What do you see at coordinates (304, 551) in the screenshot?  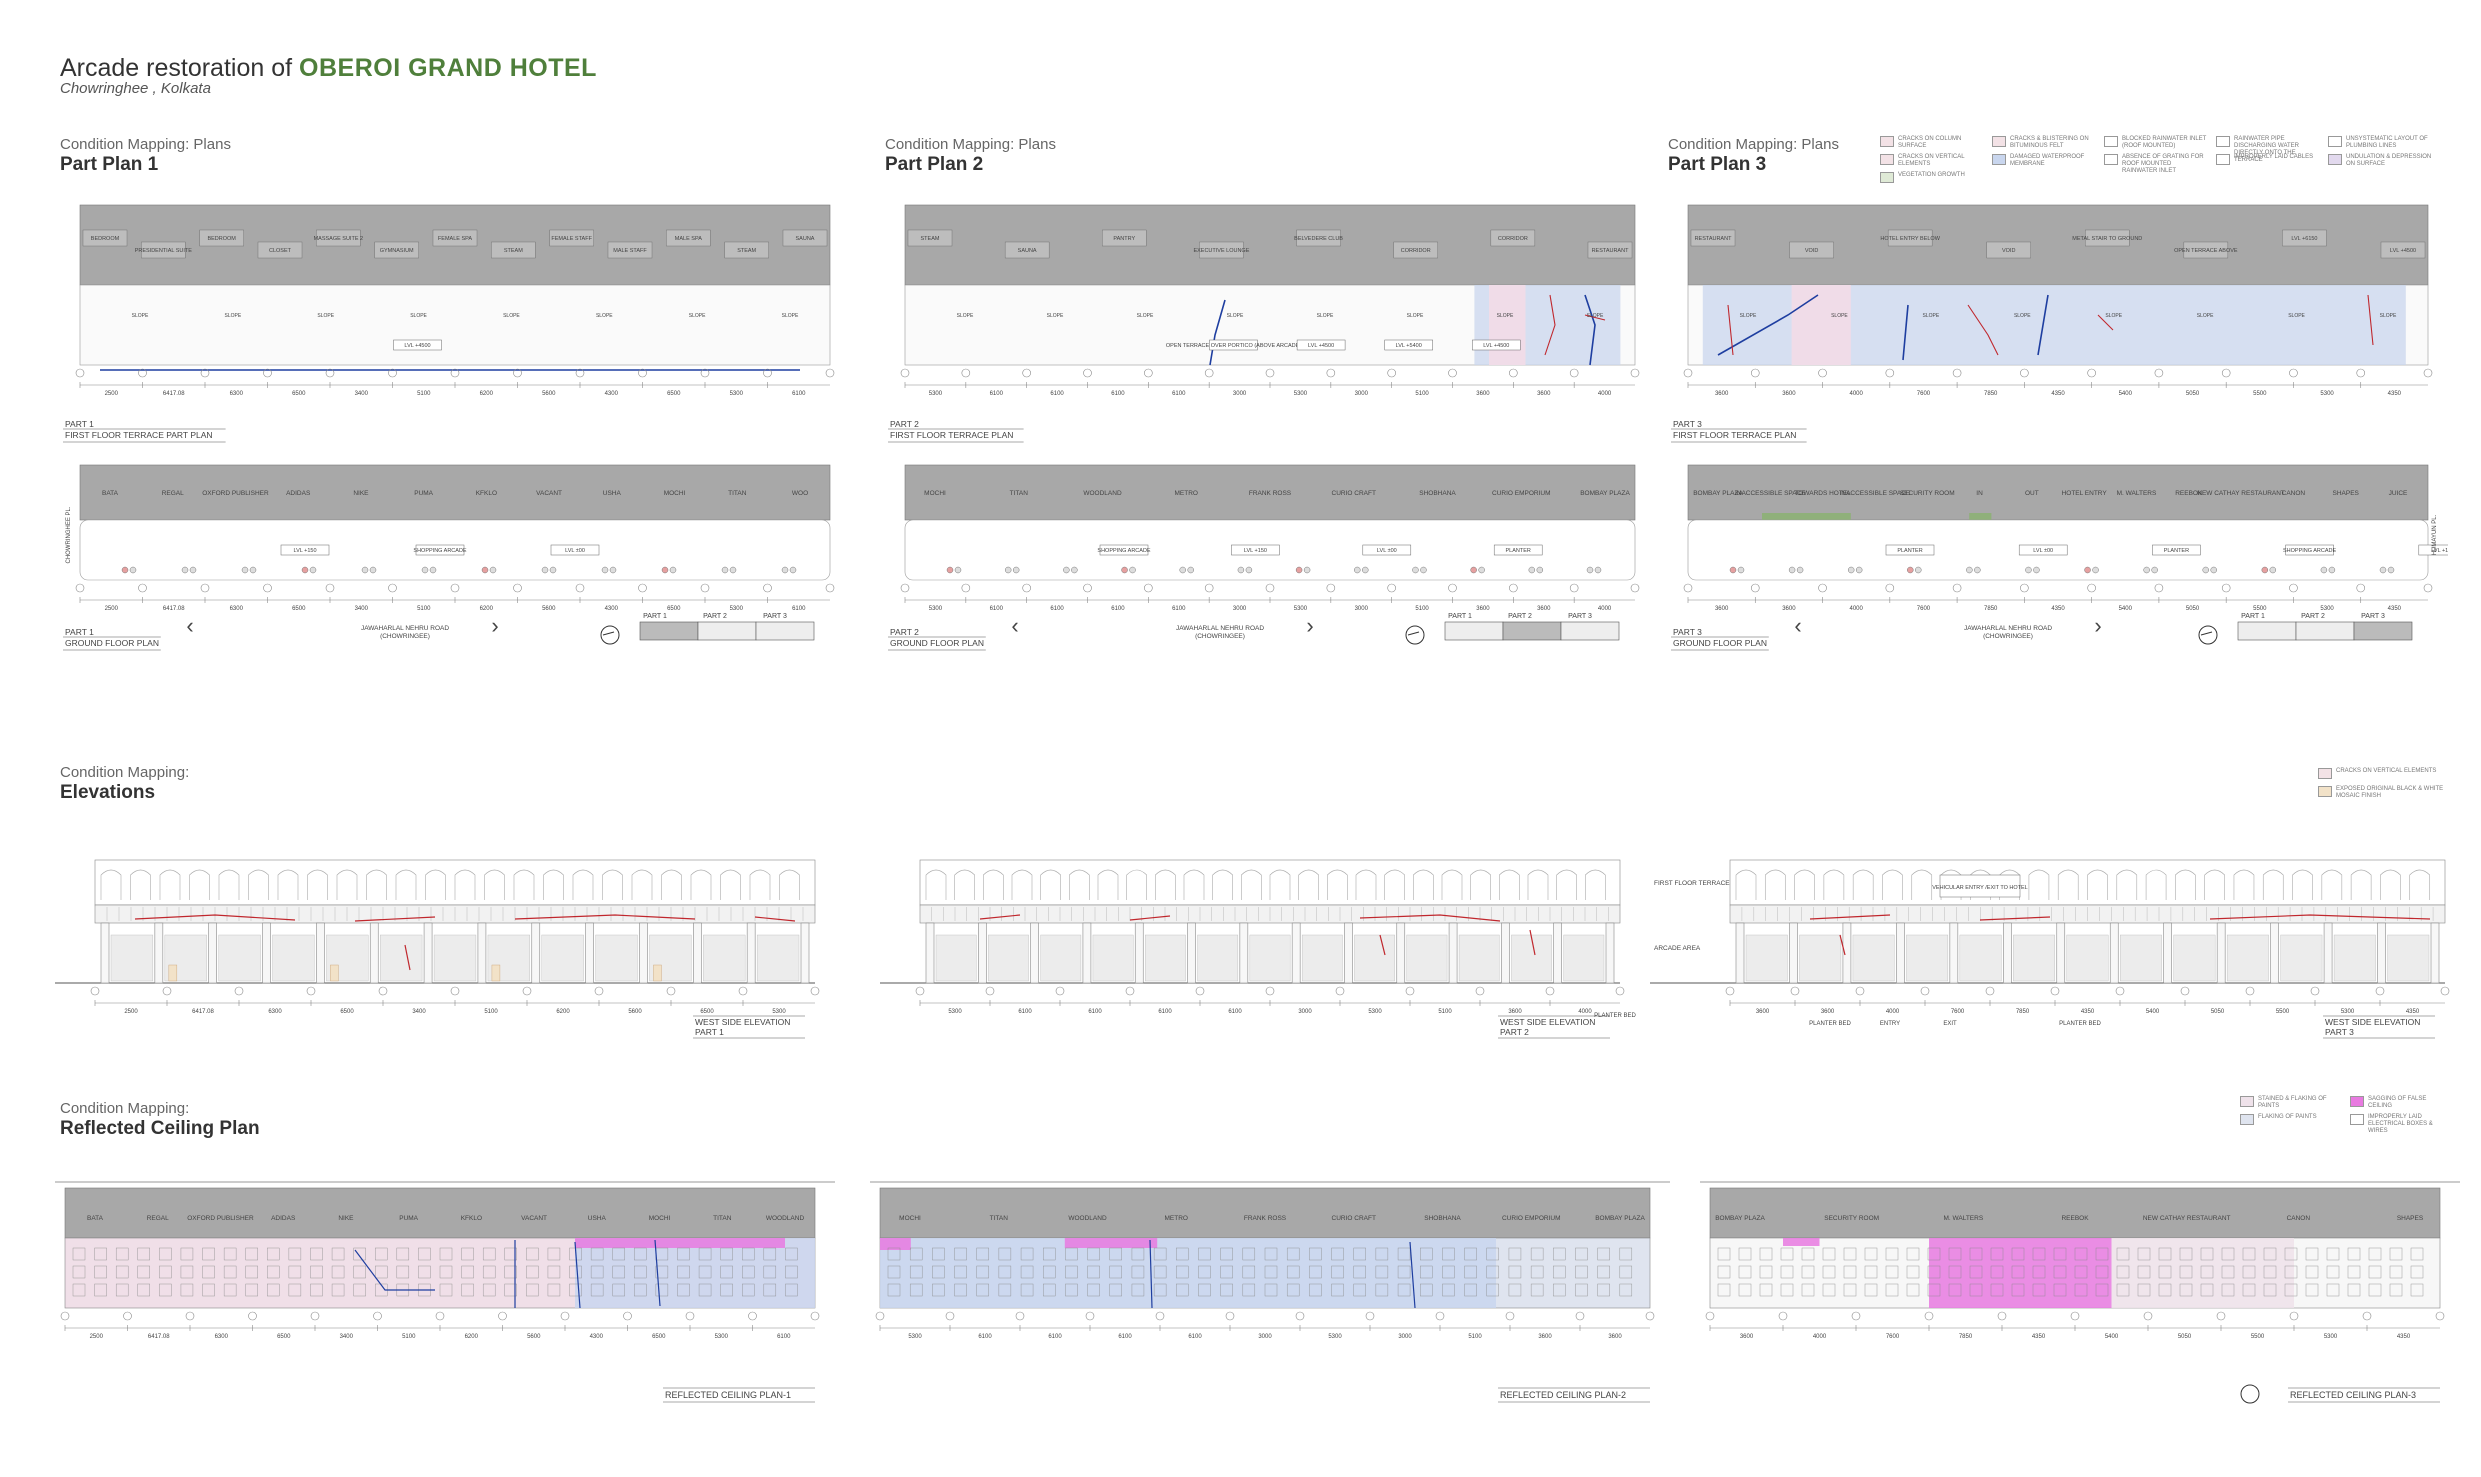 I see `gf-tag: LVL +150` at bounding box center [304, 551].